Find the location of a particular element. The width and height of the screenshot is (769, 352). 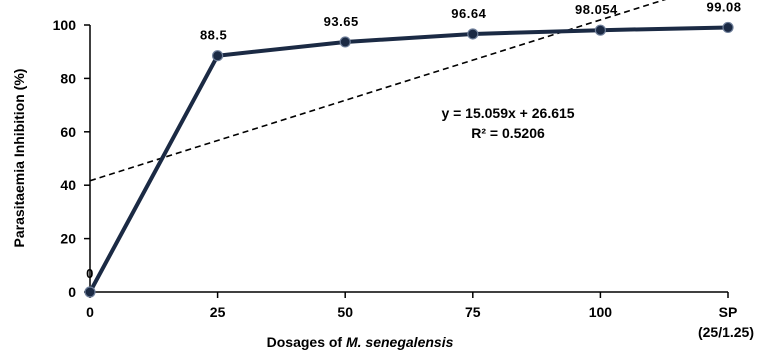

data-label: 93.65 is located at coordinates (341, 21).